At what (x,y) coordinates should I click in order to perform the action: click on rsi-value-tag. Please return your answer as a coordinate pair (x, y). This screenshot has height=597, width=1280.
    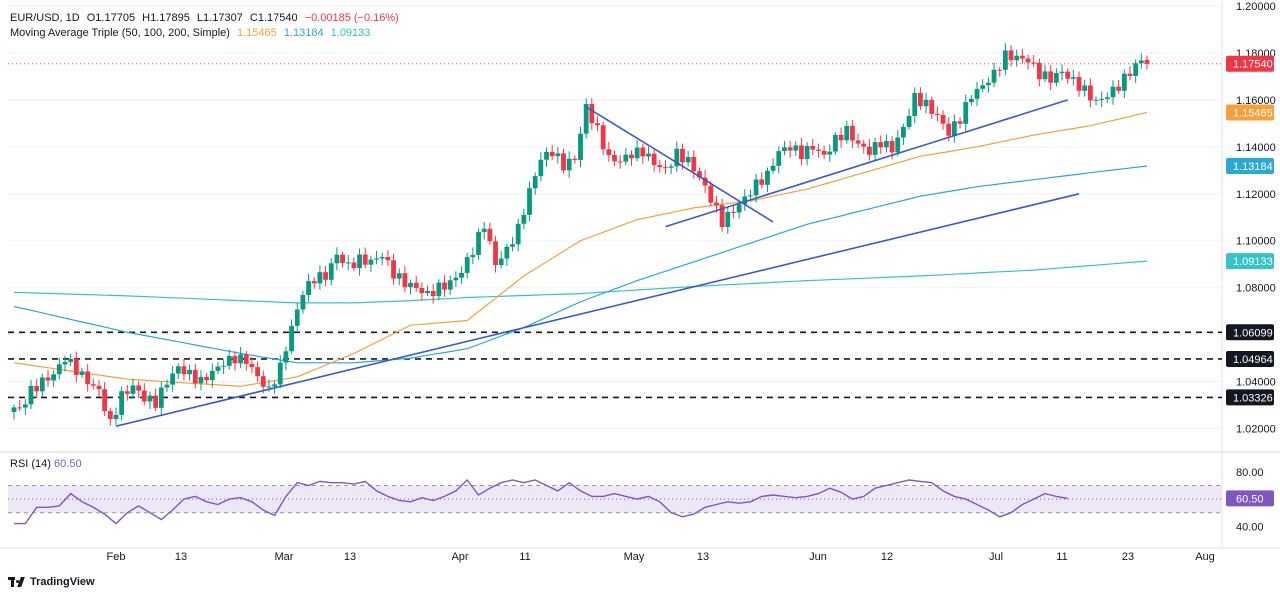
    Looking at the image, I should click on (1250, 498).